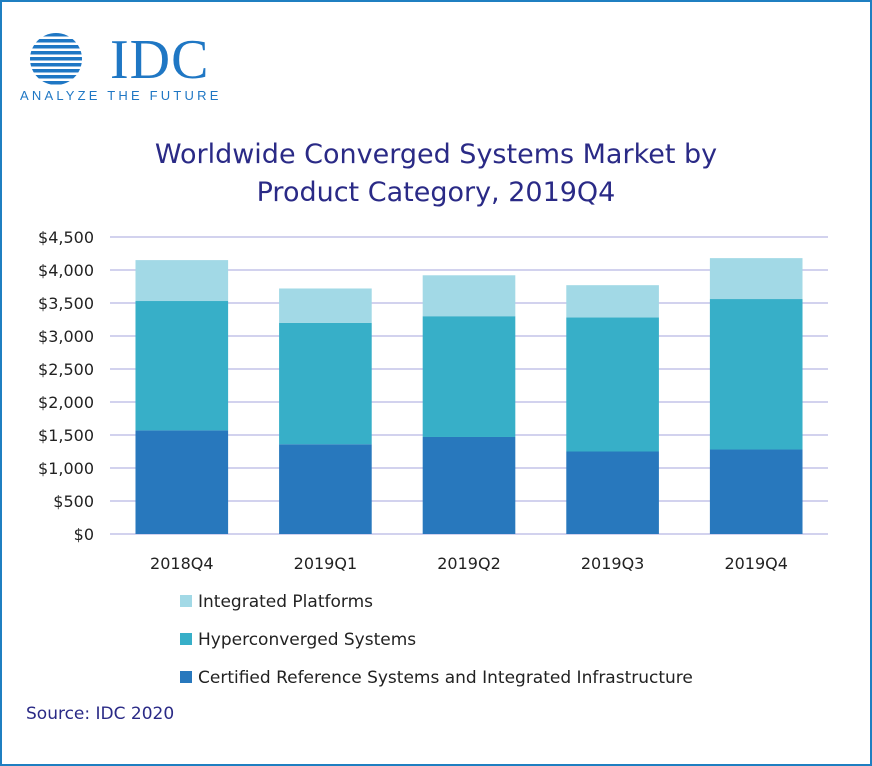 Image resolution: width=872 pixels, height=766 pixels. Describe the element at coordinates (66, 435) in the screenshot. I see `y-tick-label: $1,500` at that location.